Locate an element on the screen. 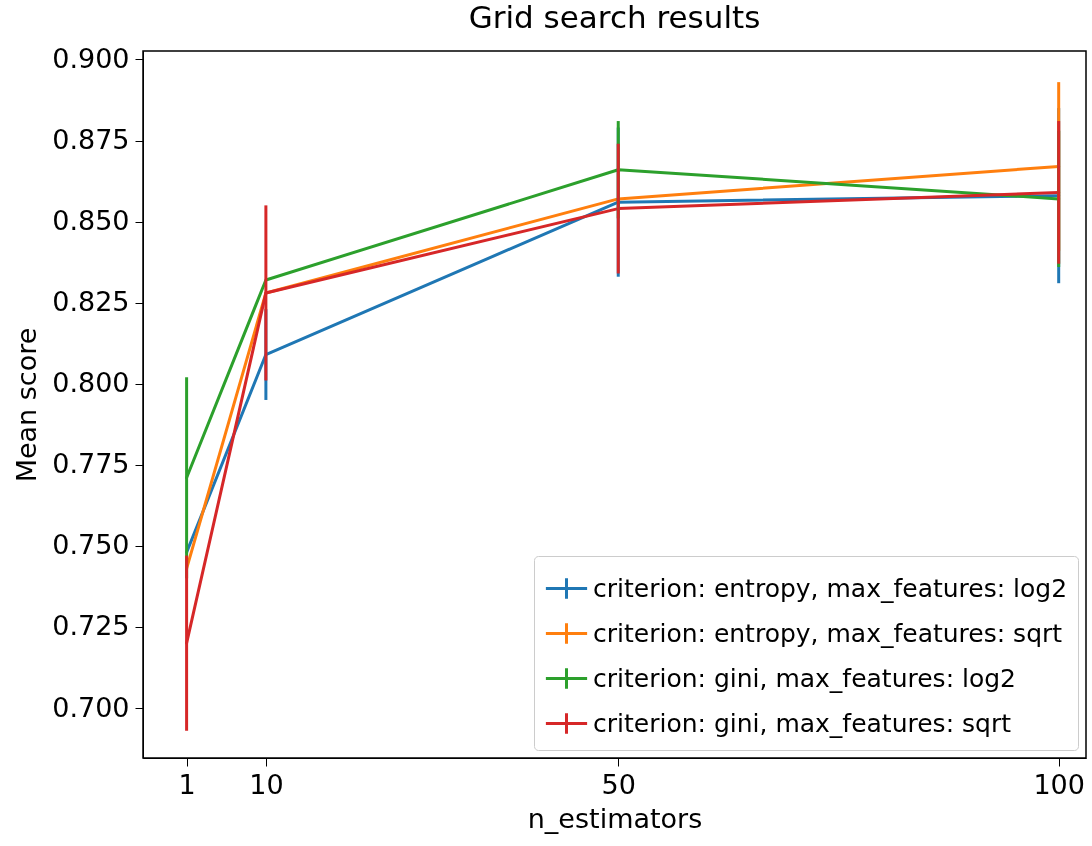  legend-label: criterion: gini, max_features: sqrt is located at coordinates (802, 723).